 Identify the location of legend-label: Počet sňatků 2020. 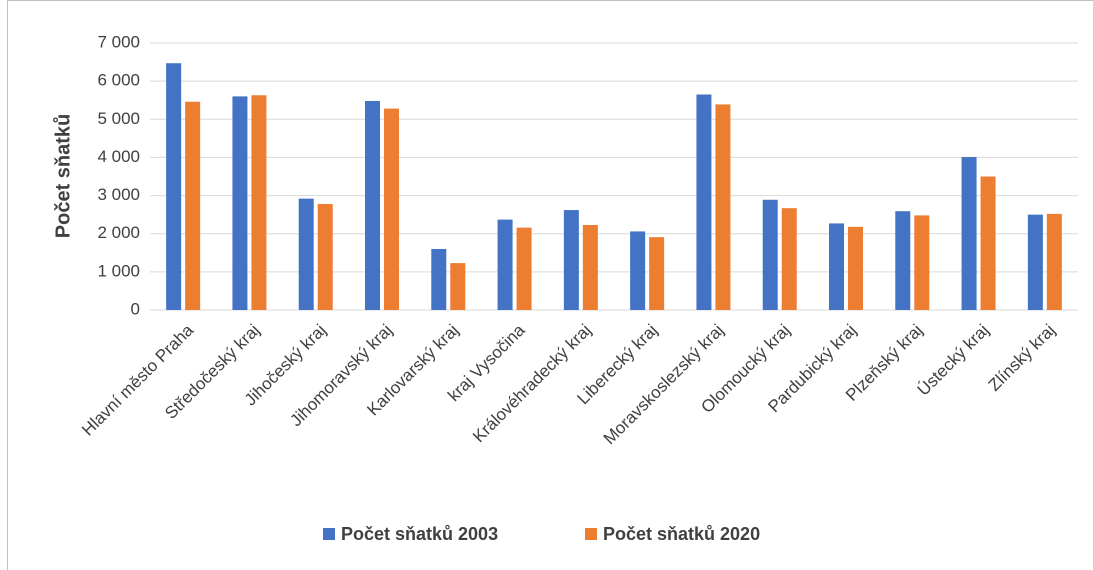
(681, 534).